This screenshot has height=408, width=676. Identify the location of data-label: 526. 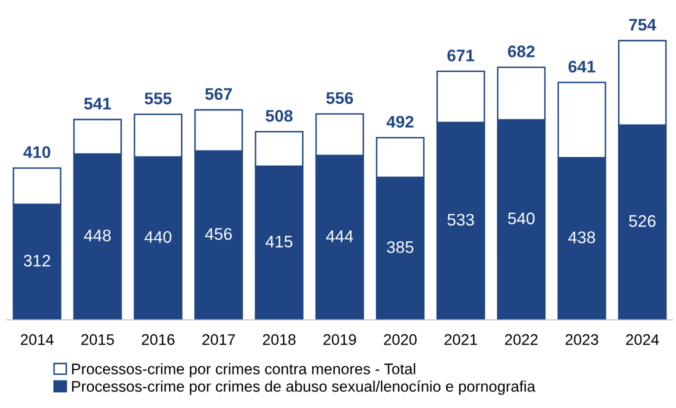
(642, 221).